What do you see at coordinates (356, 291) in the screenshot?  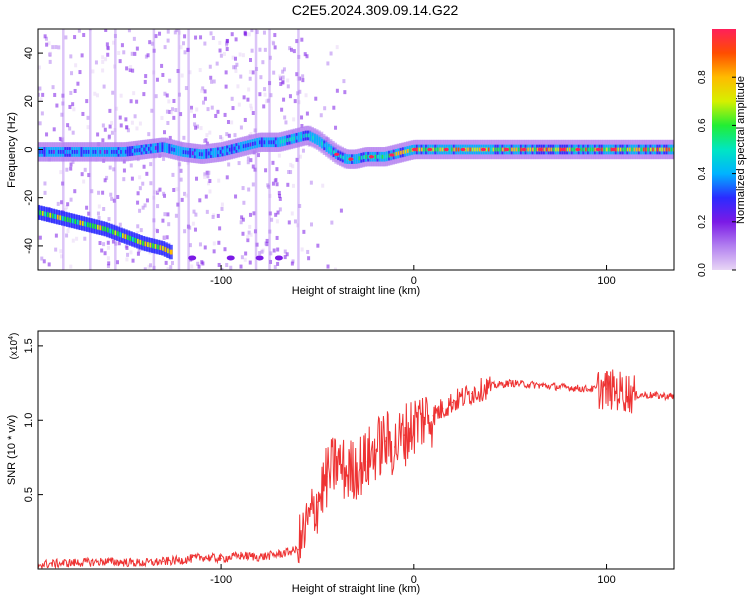 I see `spectrogram-x-axis-label: Height of straight line (km)` at bounding box center [356, 291].